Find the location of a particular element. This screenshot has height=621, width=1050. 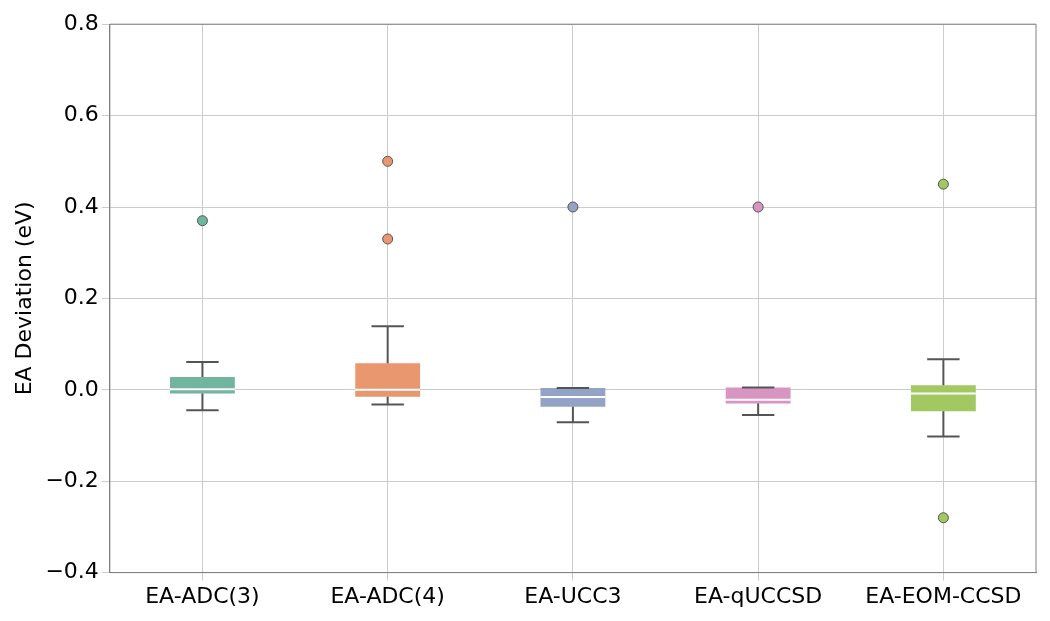

x-tick-label: EA-ADC(3) is located at coordinates (202, 595).